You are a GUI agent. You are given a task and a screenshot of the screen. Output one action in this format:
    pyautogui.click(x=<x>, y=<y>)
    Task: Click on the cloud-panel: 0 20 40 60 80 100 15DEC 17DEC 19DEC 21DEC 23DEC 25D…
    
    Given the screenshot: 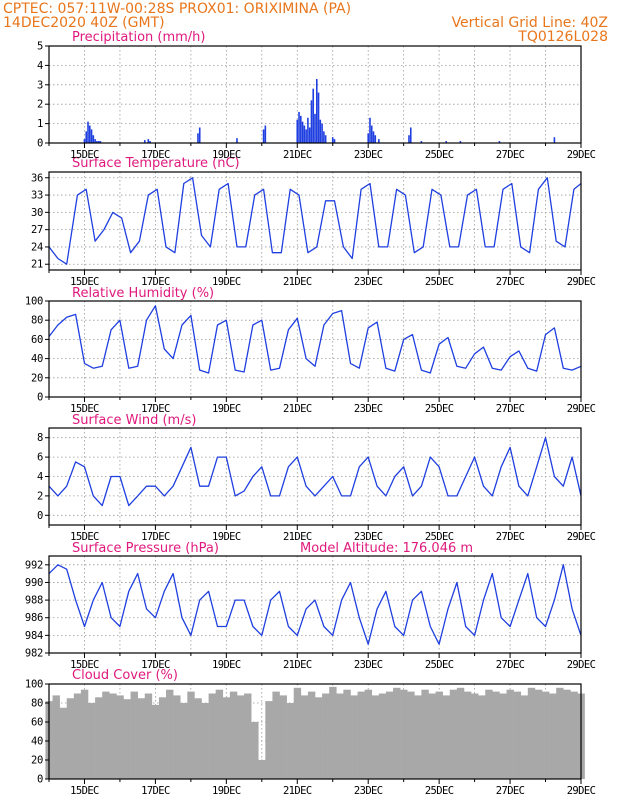 What is the action you would take?
    pyautogui.click(x=310, y=738)
    